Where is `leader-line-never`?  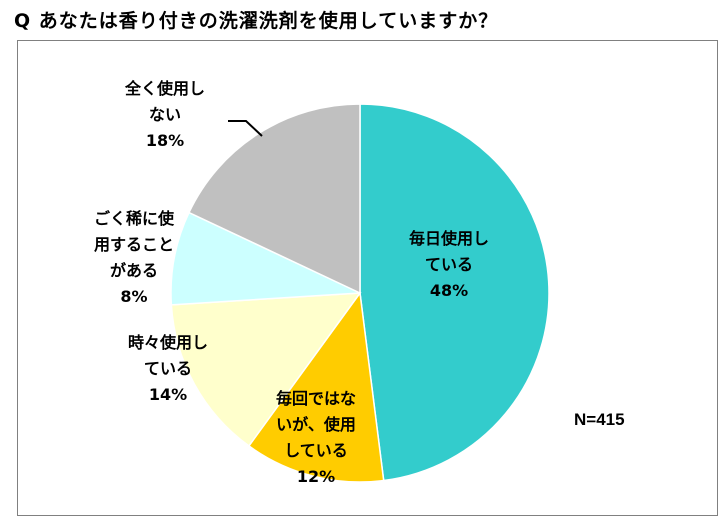
leader-line-never is located at coordinates (245, 128).